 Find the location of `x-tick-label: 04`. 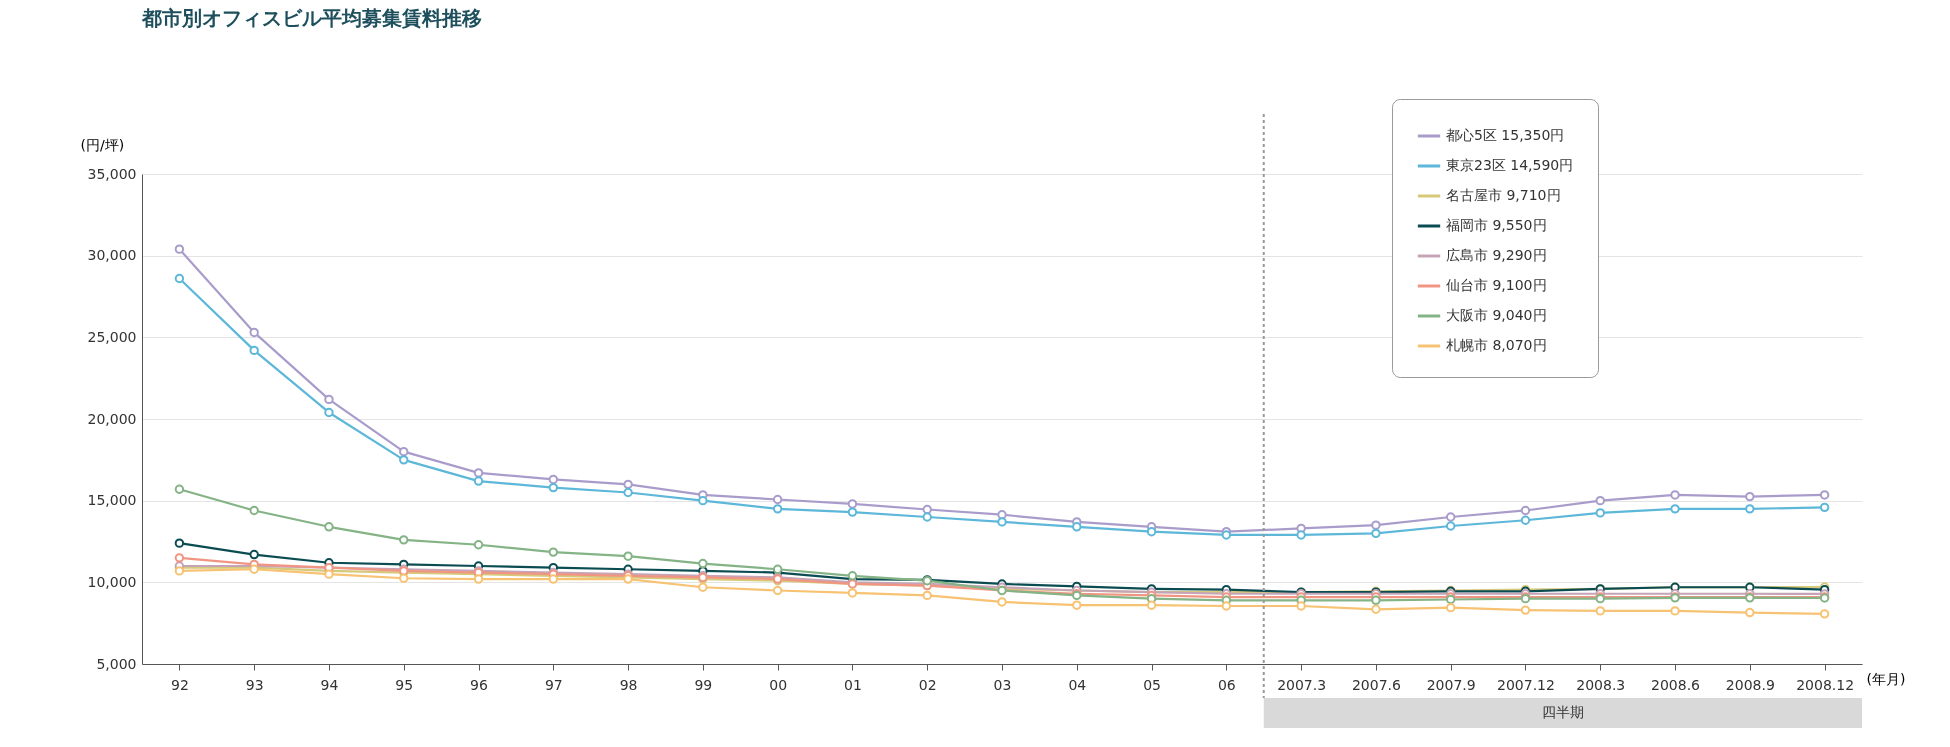

x-tick-label: 04 is located at coordinates (1077, 684).